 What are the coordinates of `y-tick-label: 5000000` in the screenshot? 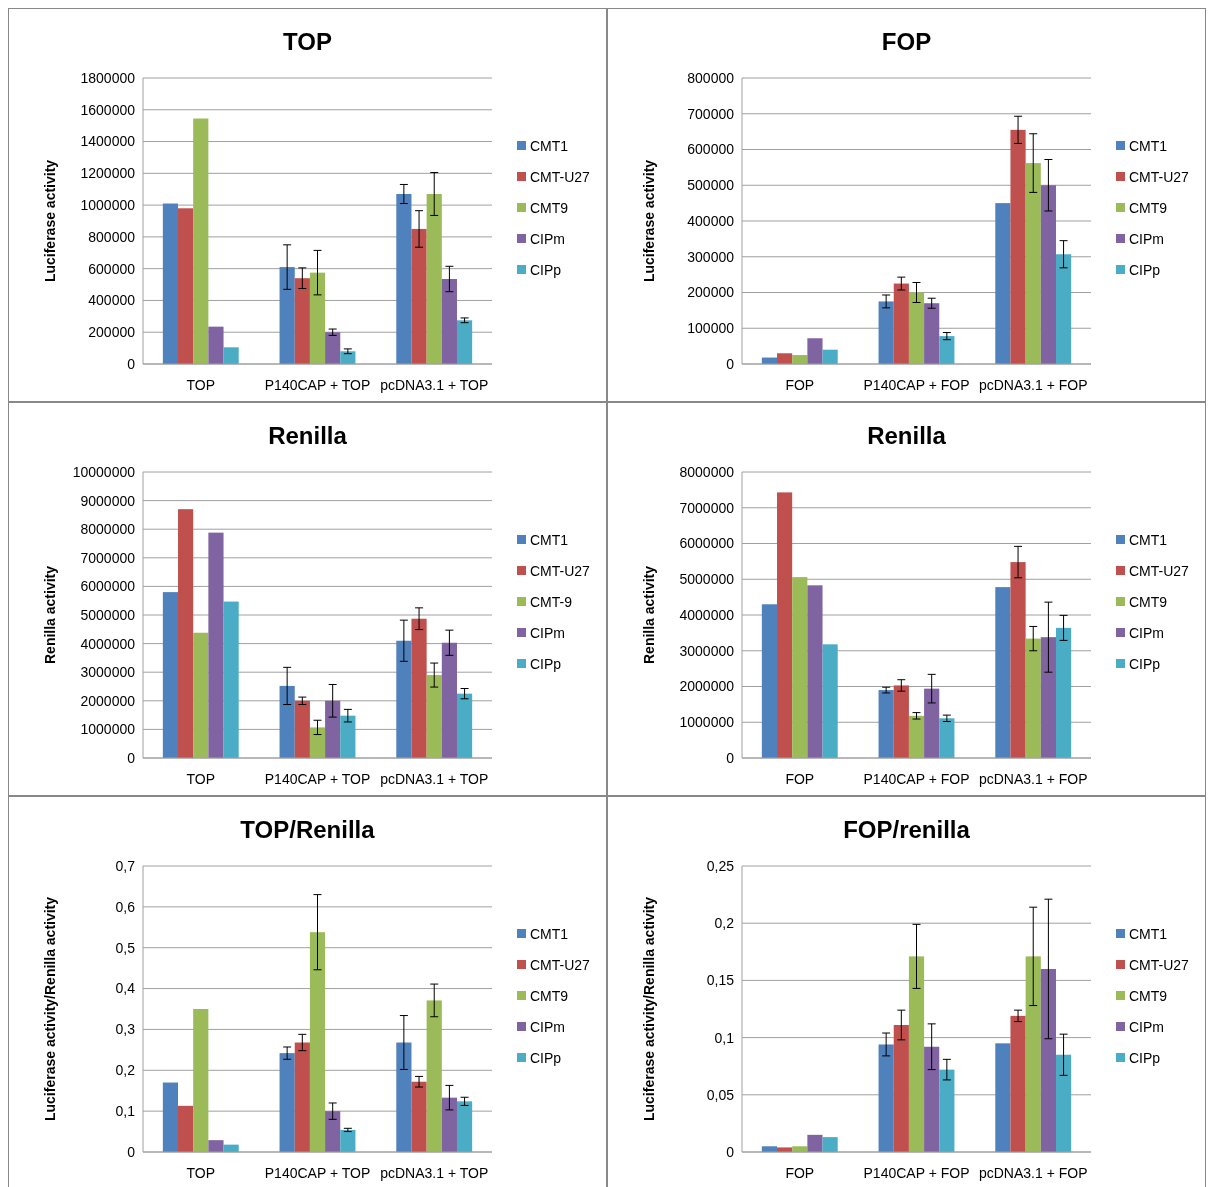 It's located at (108, 614).